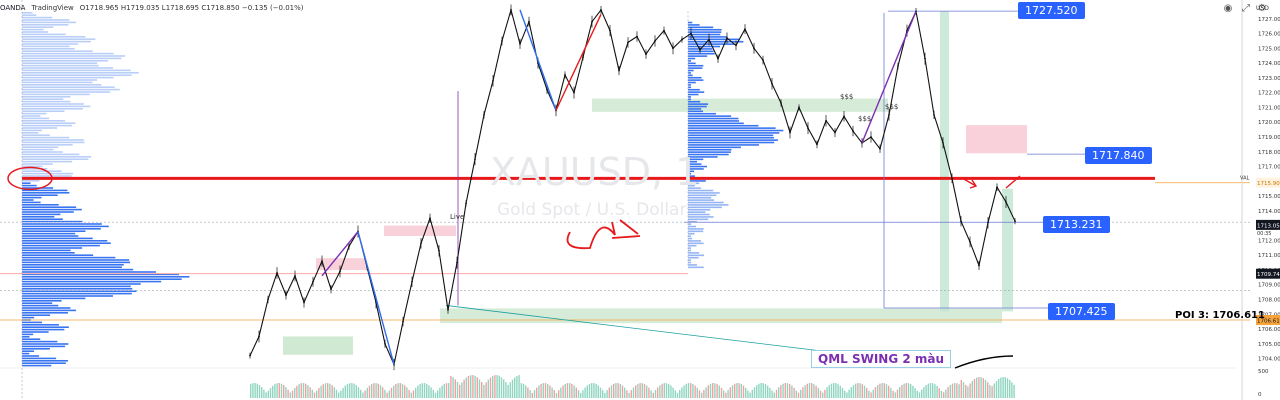  Describe the element at coordinates (984, 362) in the screenshot. I see `freehand-curve` at that location.